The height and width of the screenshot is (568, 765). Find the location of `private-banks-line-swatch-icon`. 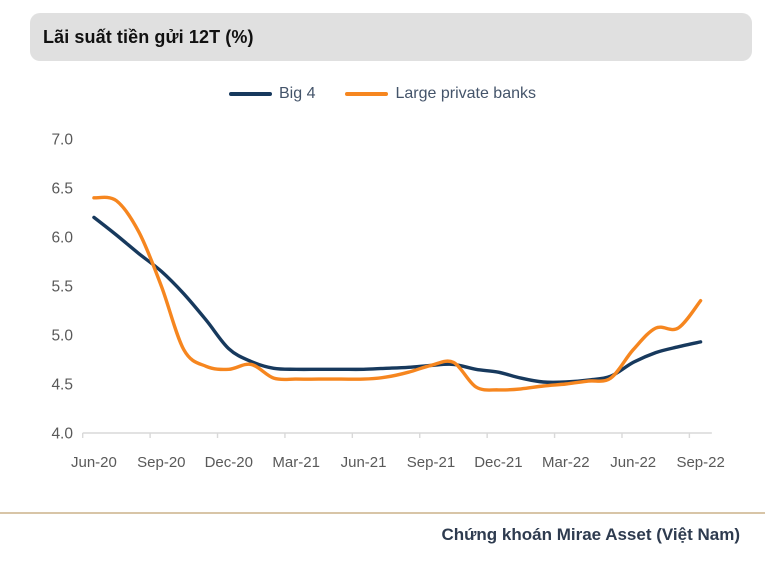

private-banks-line-swatch-icon is located at coordinates (367, 94).